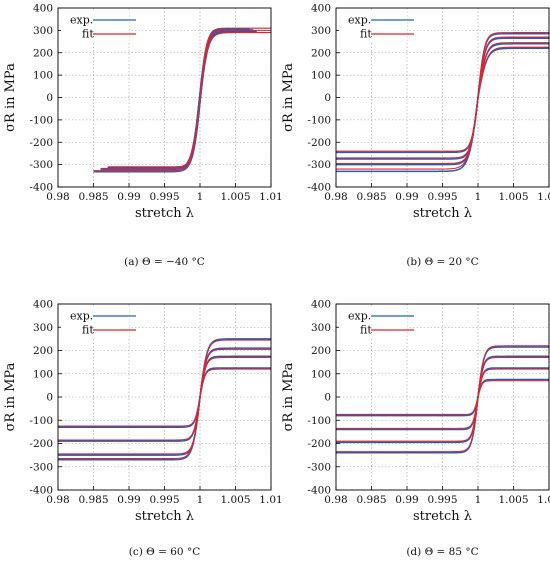 This screenshot has height=567, width=550. I want to click on panel-caption: (d) Θ = 85 °C, so click(442, 552).